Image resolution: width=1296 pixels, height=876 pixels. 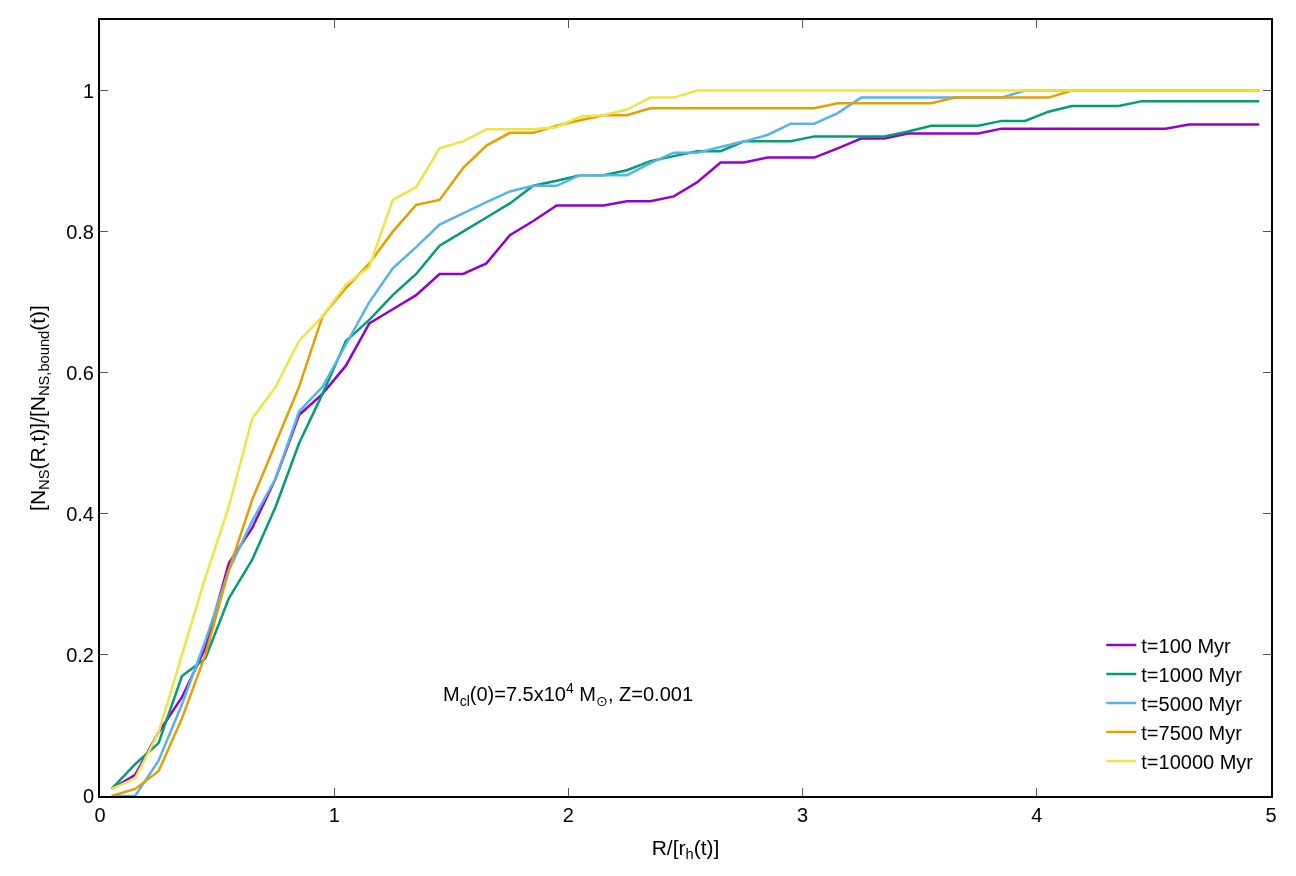 I want to click on legend-label: t=1000 Myr, so click(x=1192, y=674).